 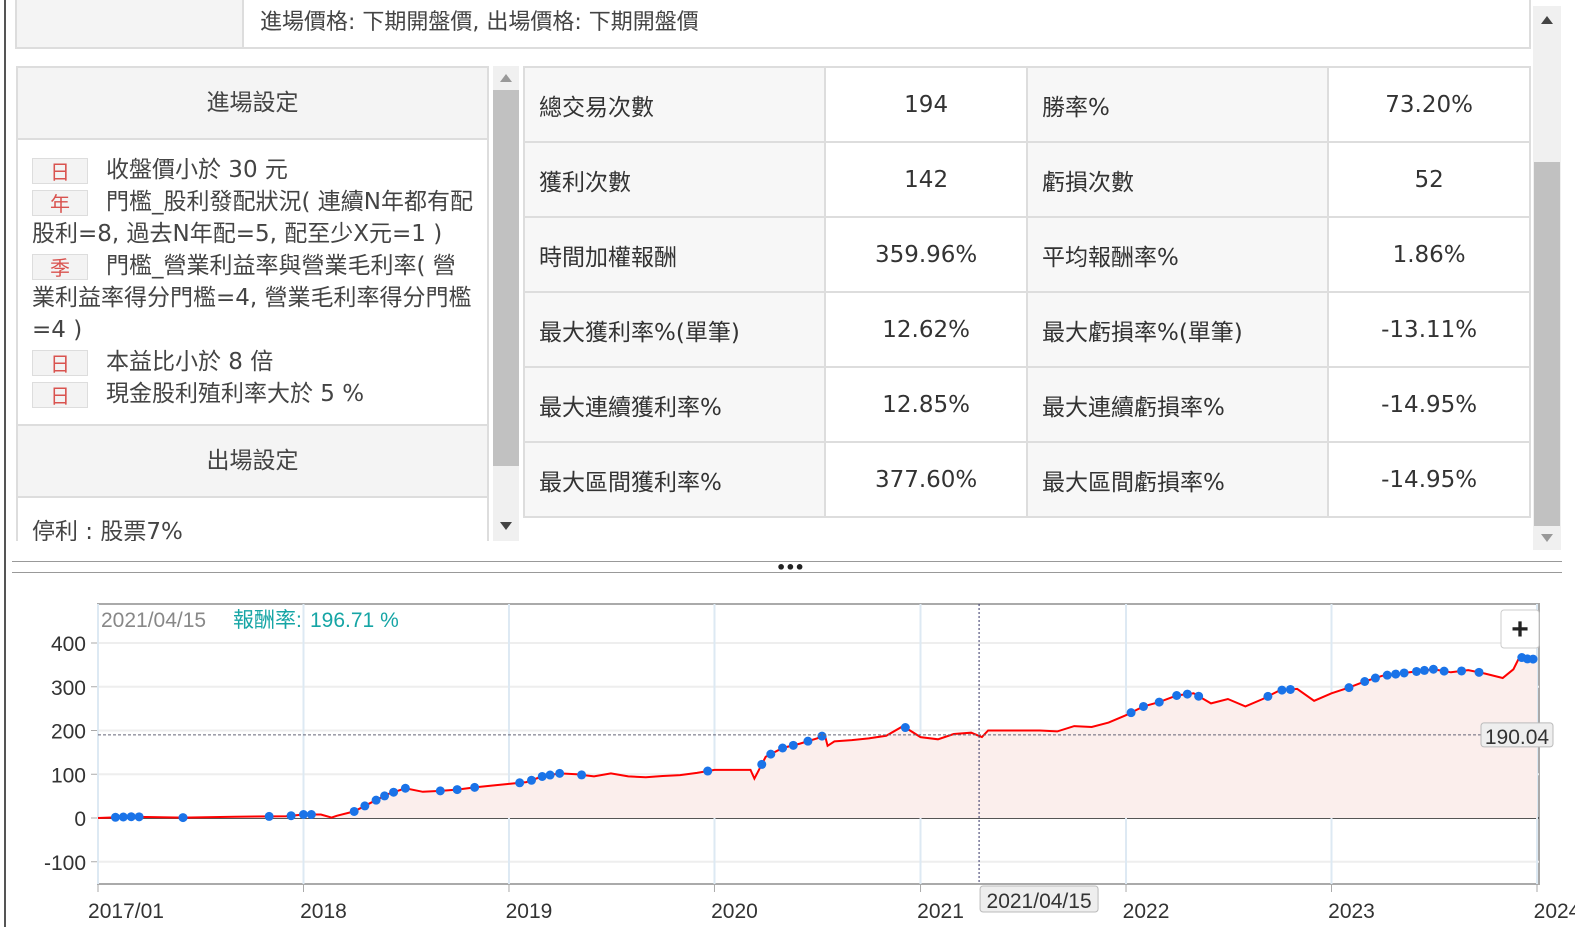 I want to click on stat-value: 1.86%, so click(x=1429, y=254).